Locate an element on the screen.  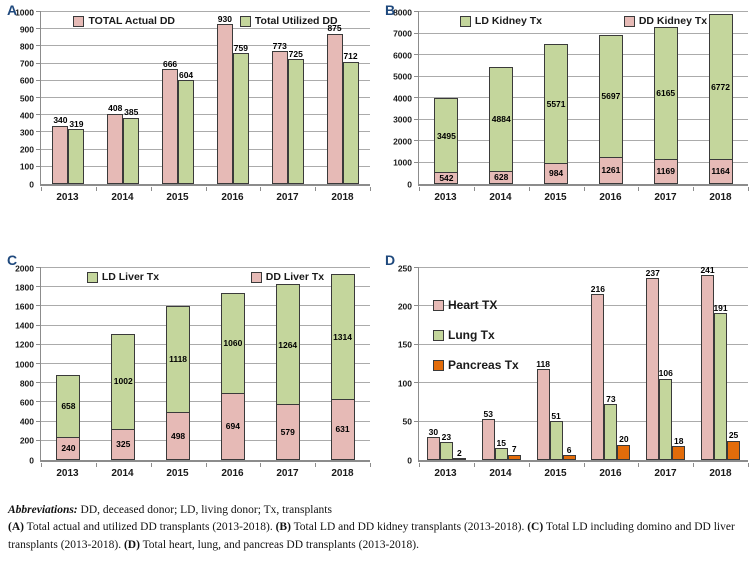
bar-segment: 631 is located at coordinates (342, 429).